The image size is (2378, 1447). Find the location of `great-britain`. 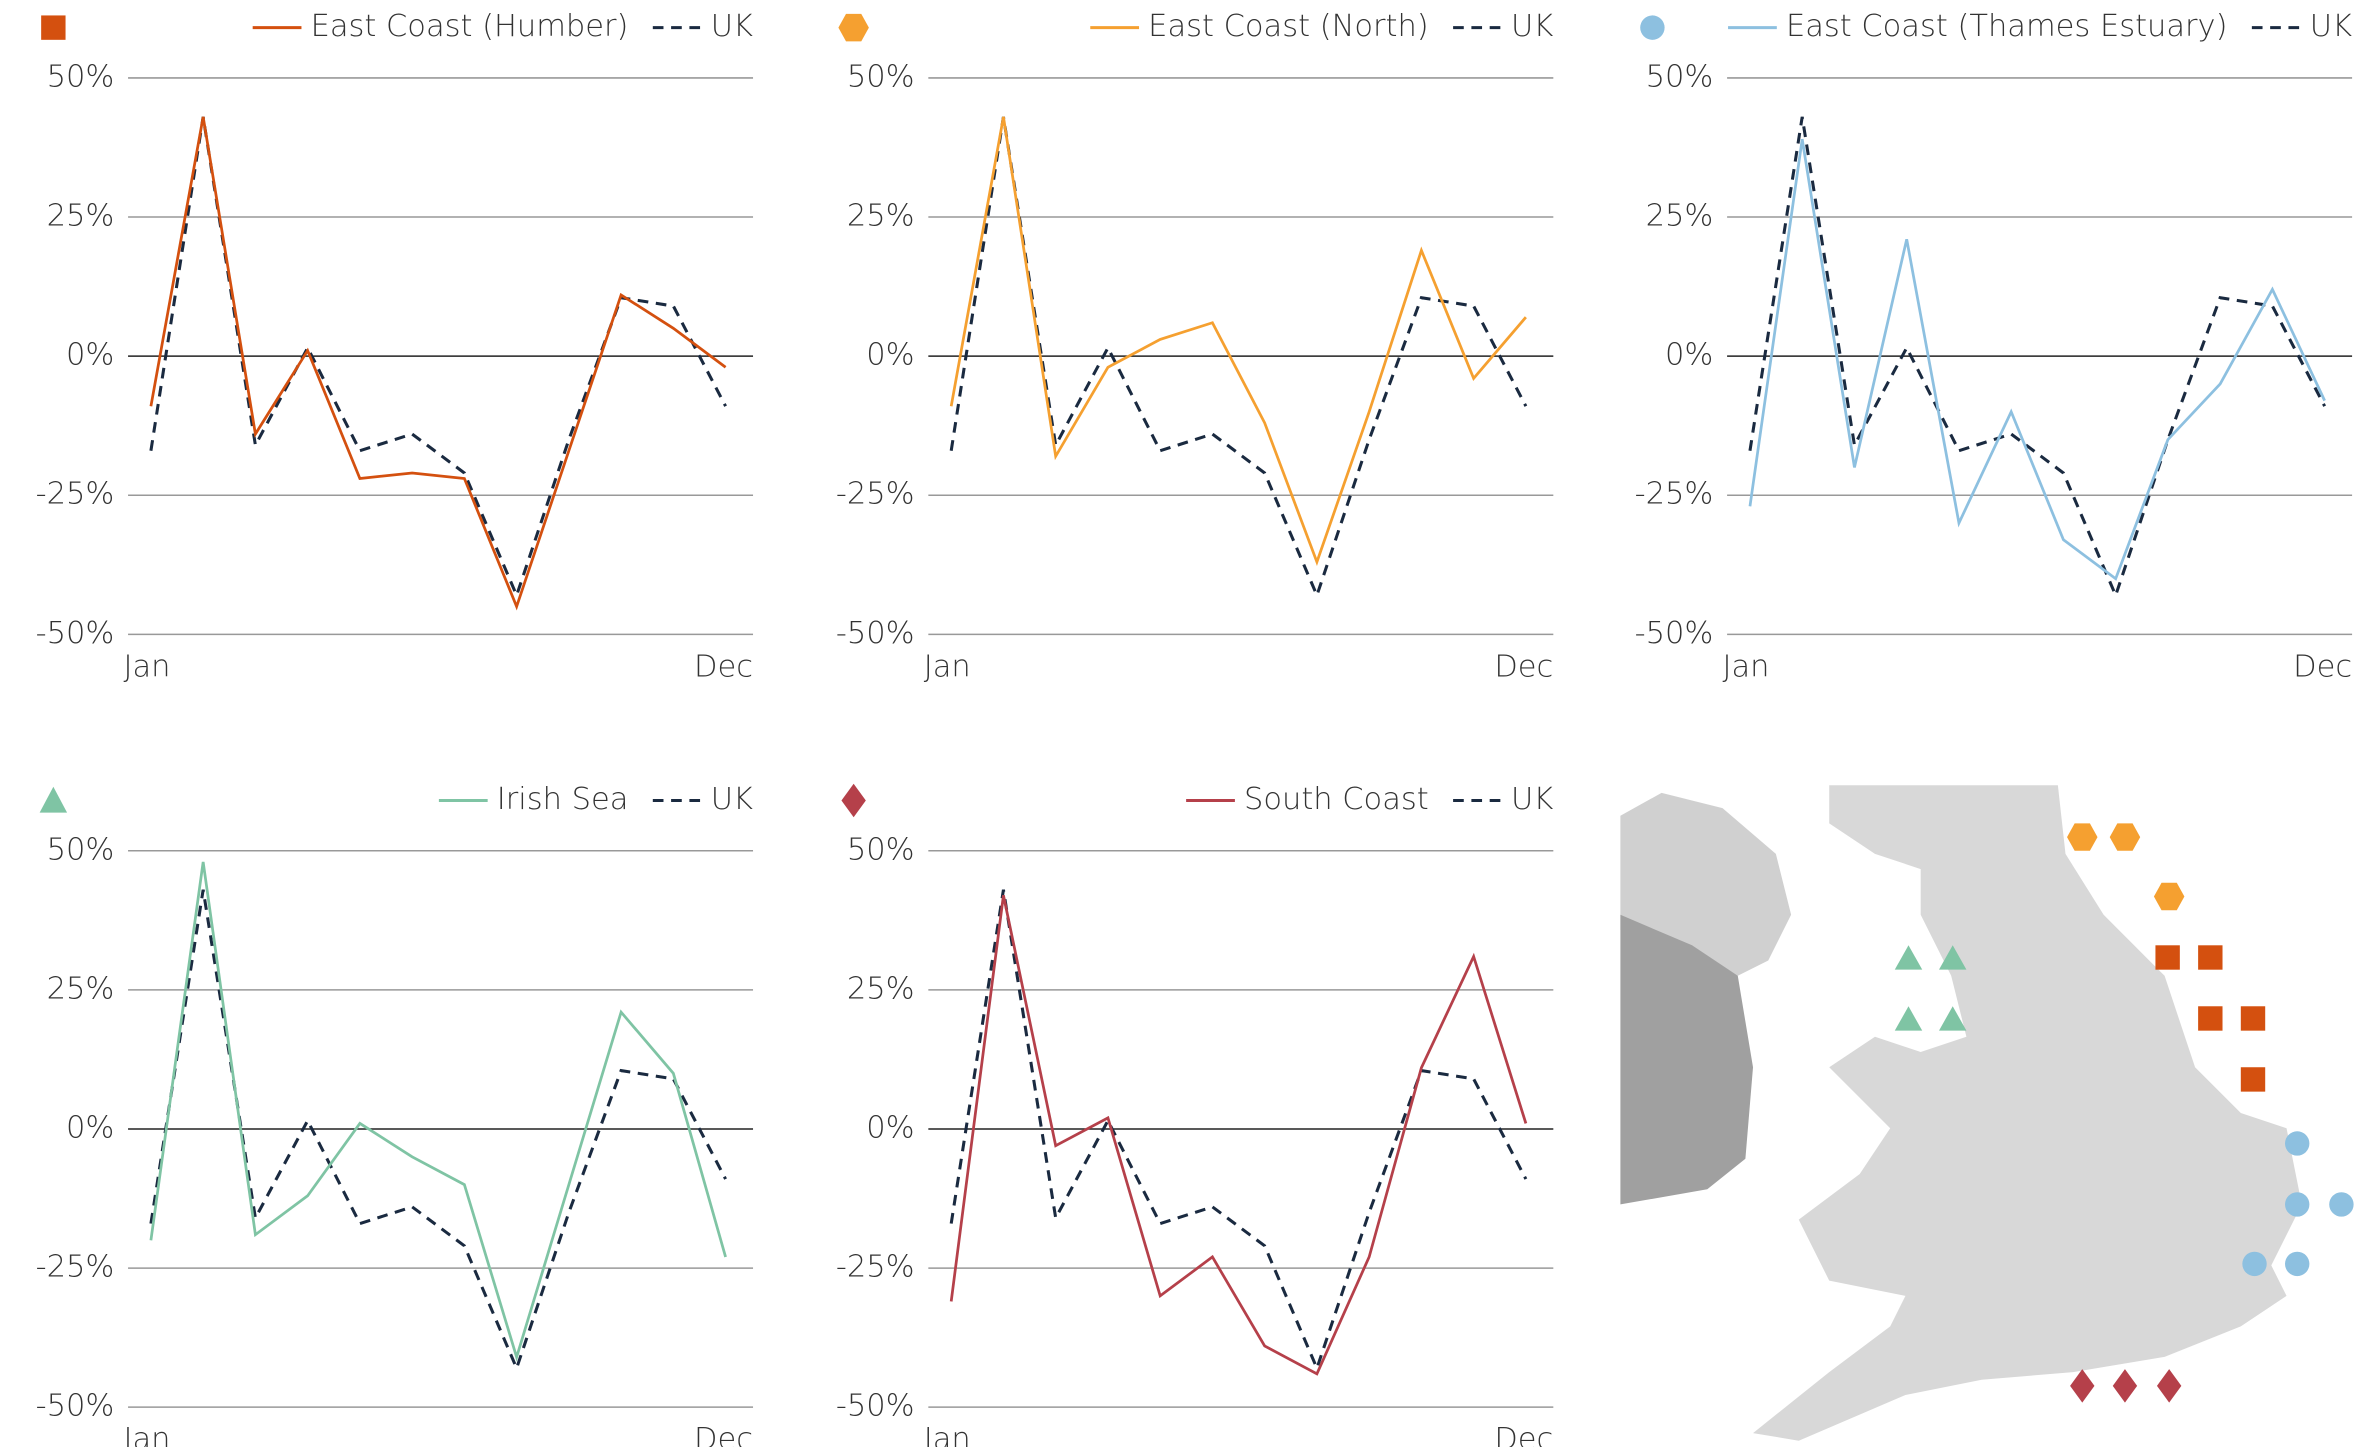

great-britain is located at coordinates (2027, 1113).